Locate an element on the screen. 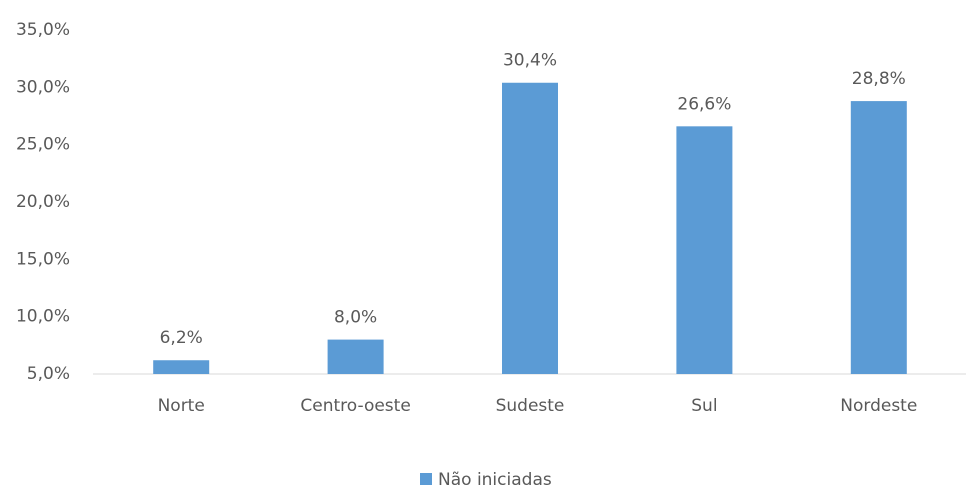  data-label: 26,6% is located at coordinates (704, 104).